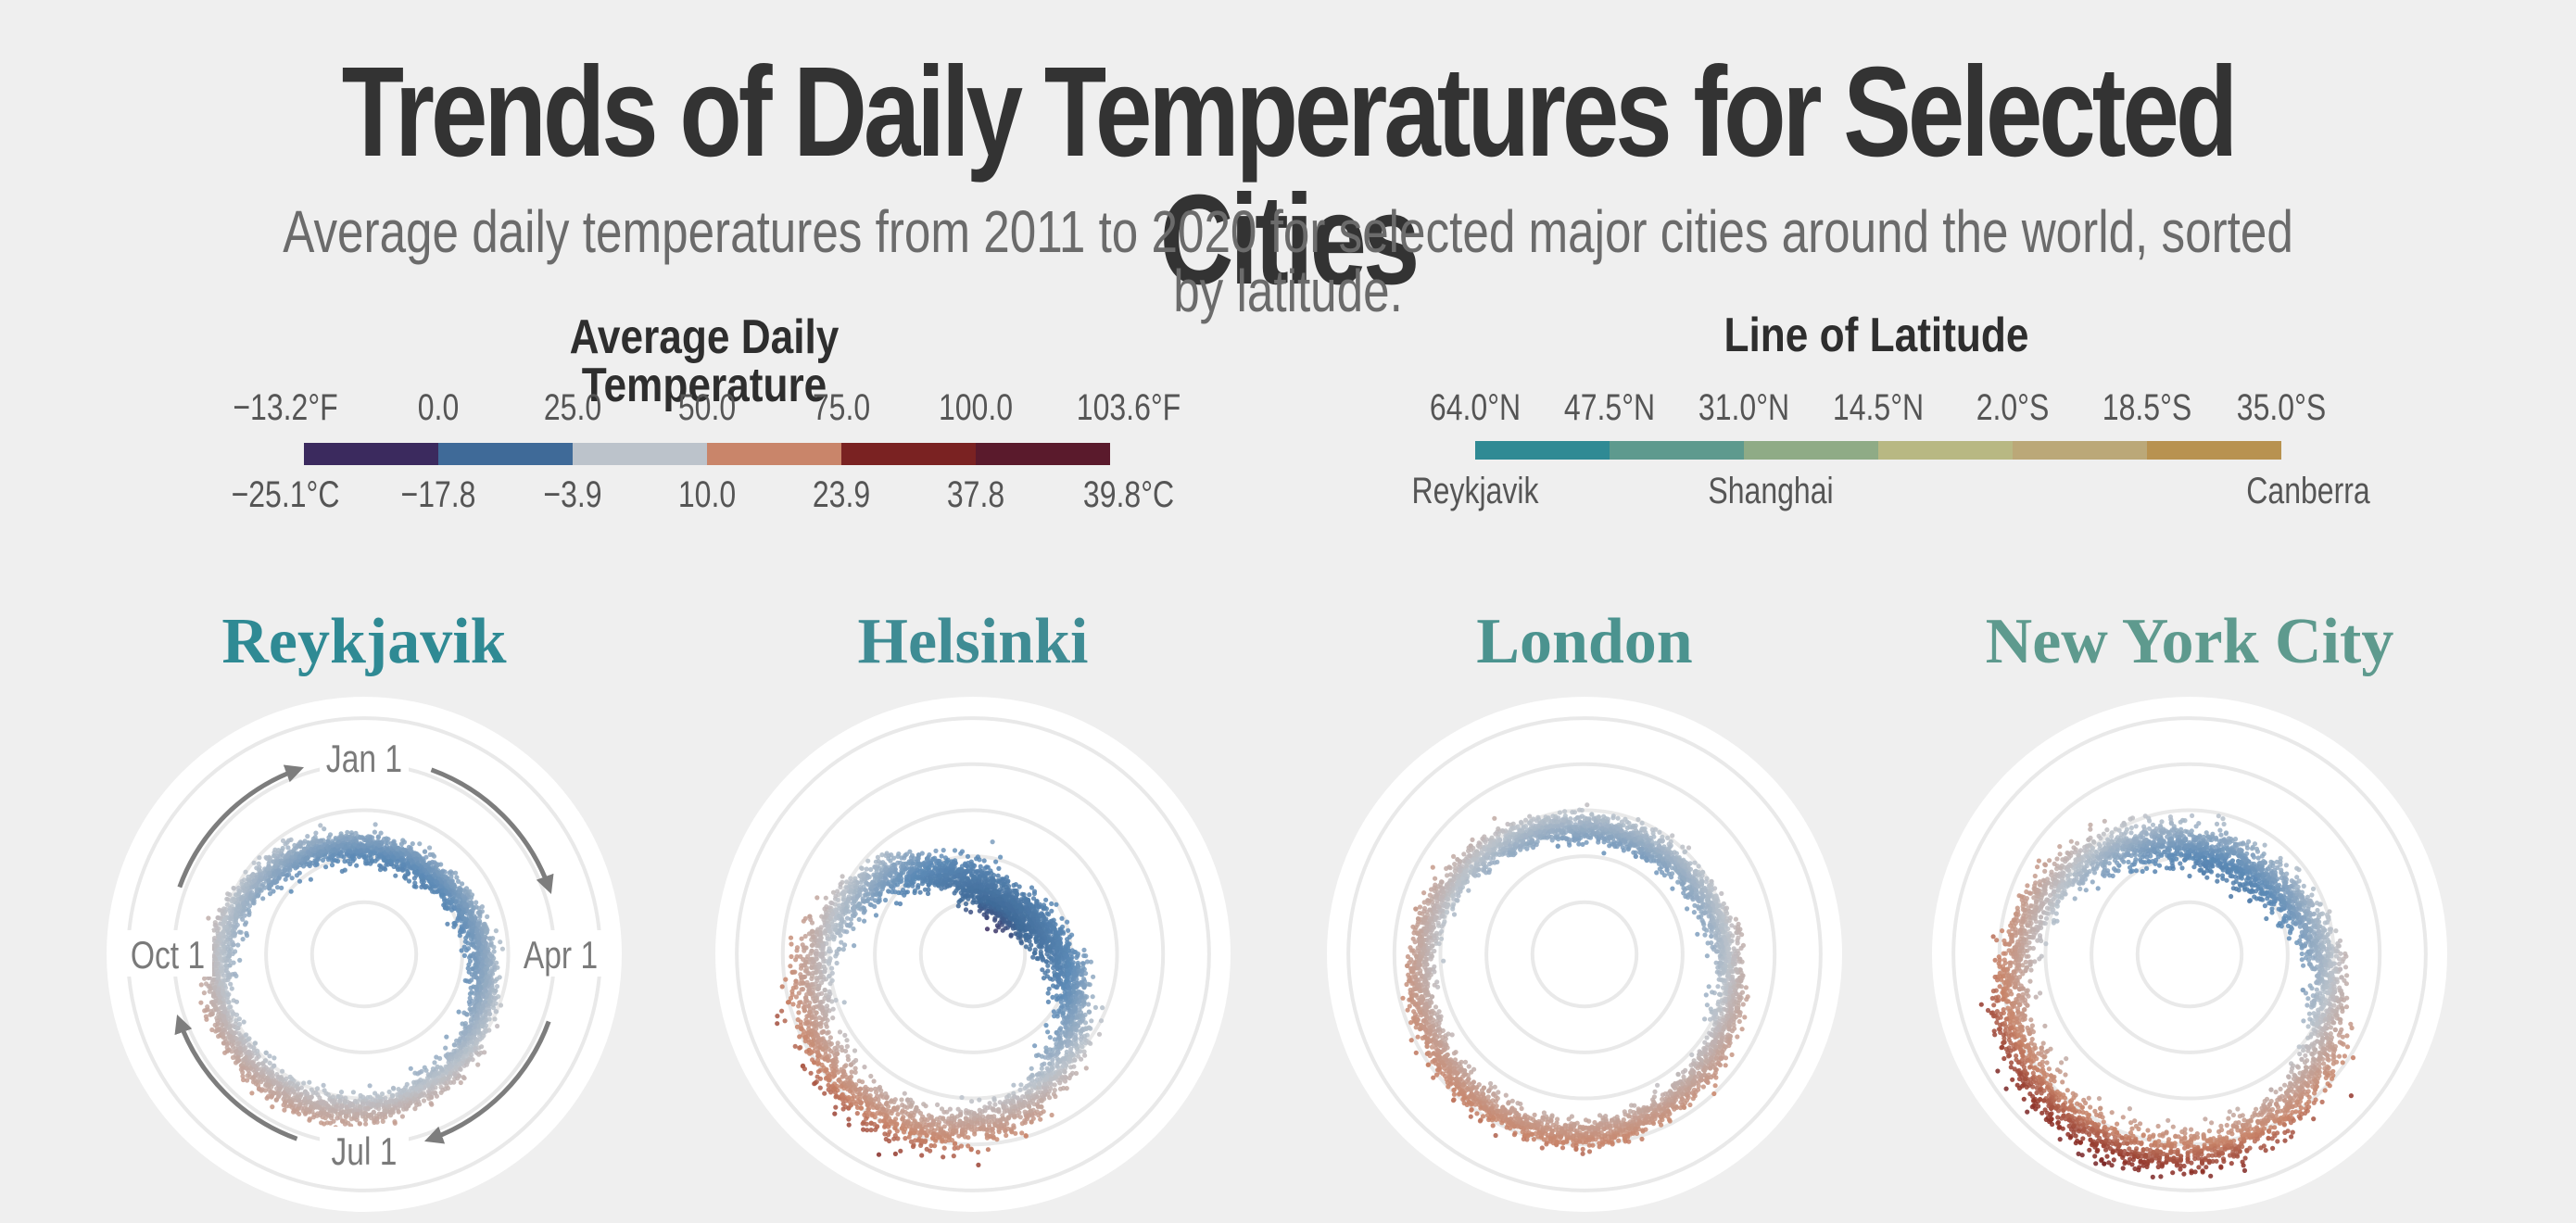  I want to click on temperature-legend-fahrenheit-tick: −13.2°F, so click(286, 407).